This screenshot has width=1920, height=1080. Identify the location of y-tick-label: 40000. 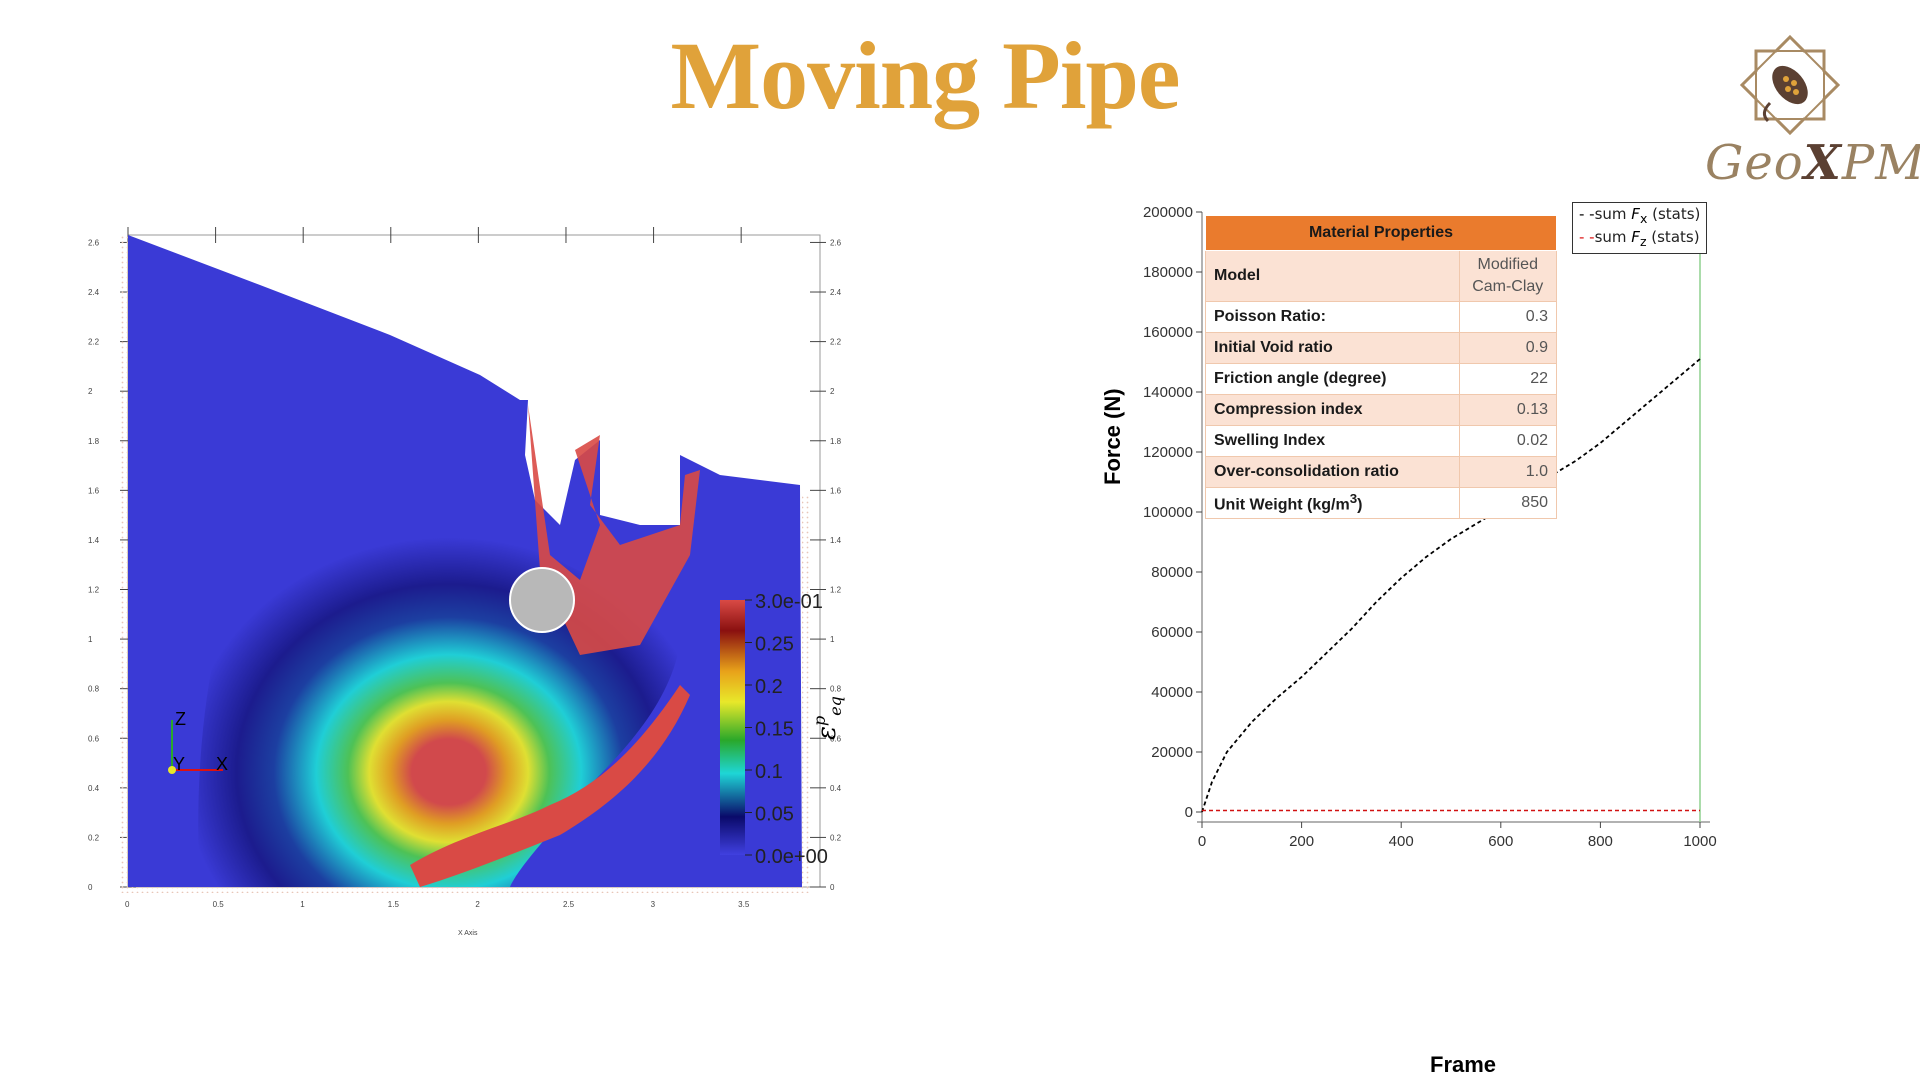
(1172, 692).